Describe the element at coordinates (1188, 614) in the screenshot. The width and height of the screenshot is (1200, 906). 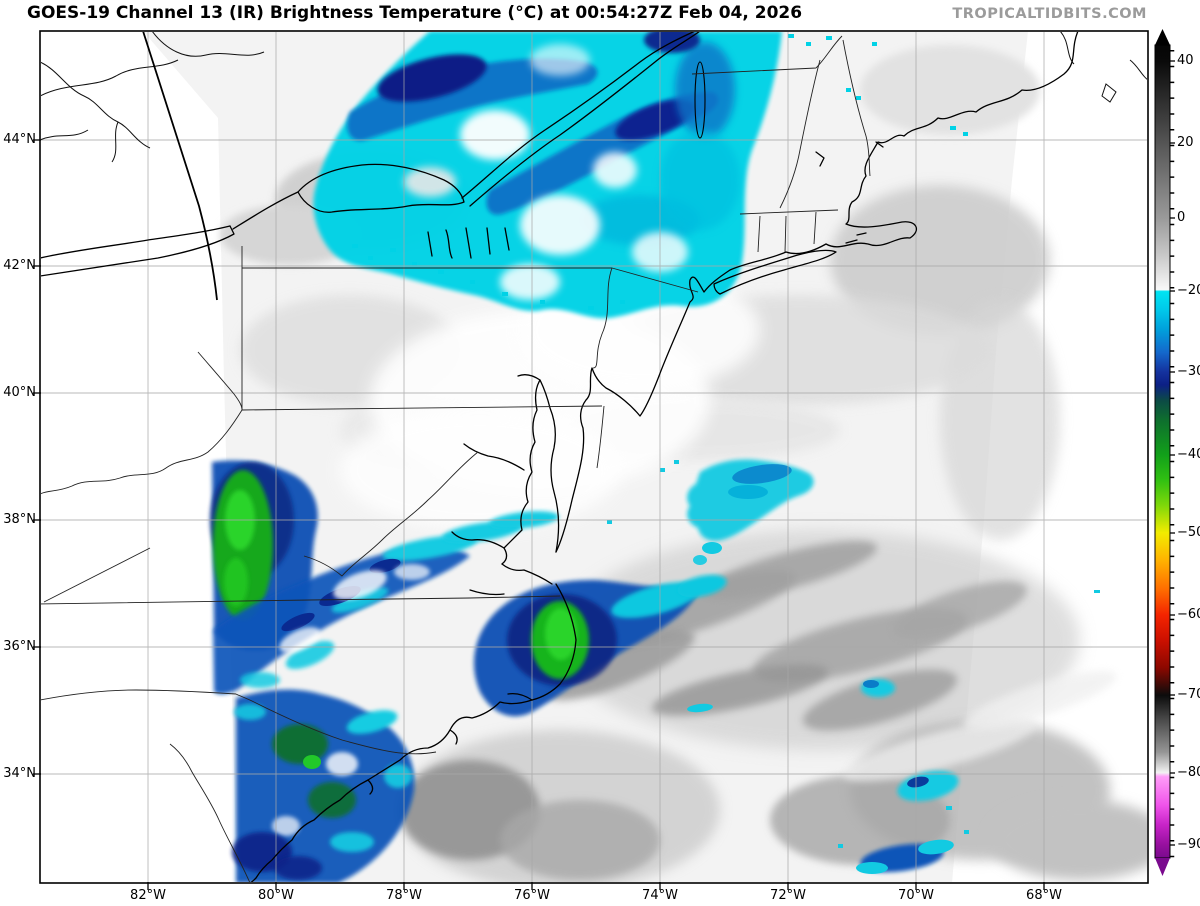
I see `colorbar-tick-label: −60` at that location.